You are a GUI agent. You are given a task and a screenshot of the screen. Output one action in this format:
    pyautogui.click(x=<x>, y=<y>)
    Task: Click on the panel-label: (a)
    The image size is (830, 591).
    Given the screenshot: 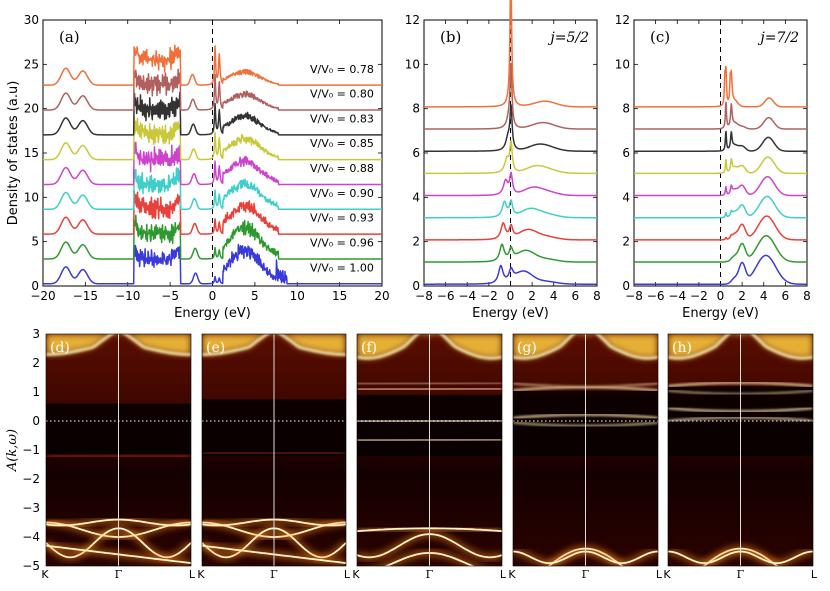 What is the action you would take?
    pyautogui.click(x=69, y=37)
    